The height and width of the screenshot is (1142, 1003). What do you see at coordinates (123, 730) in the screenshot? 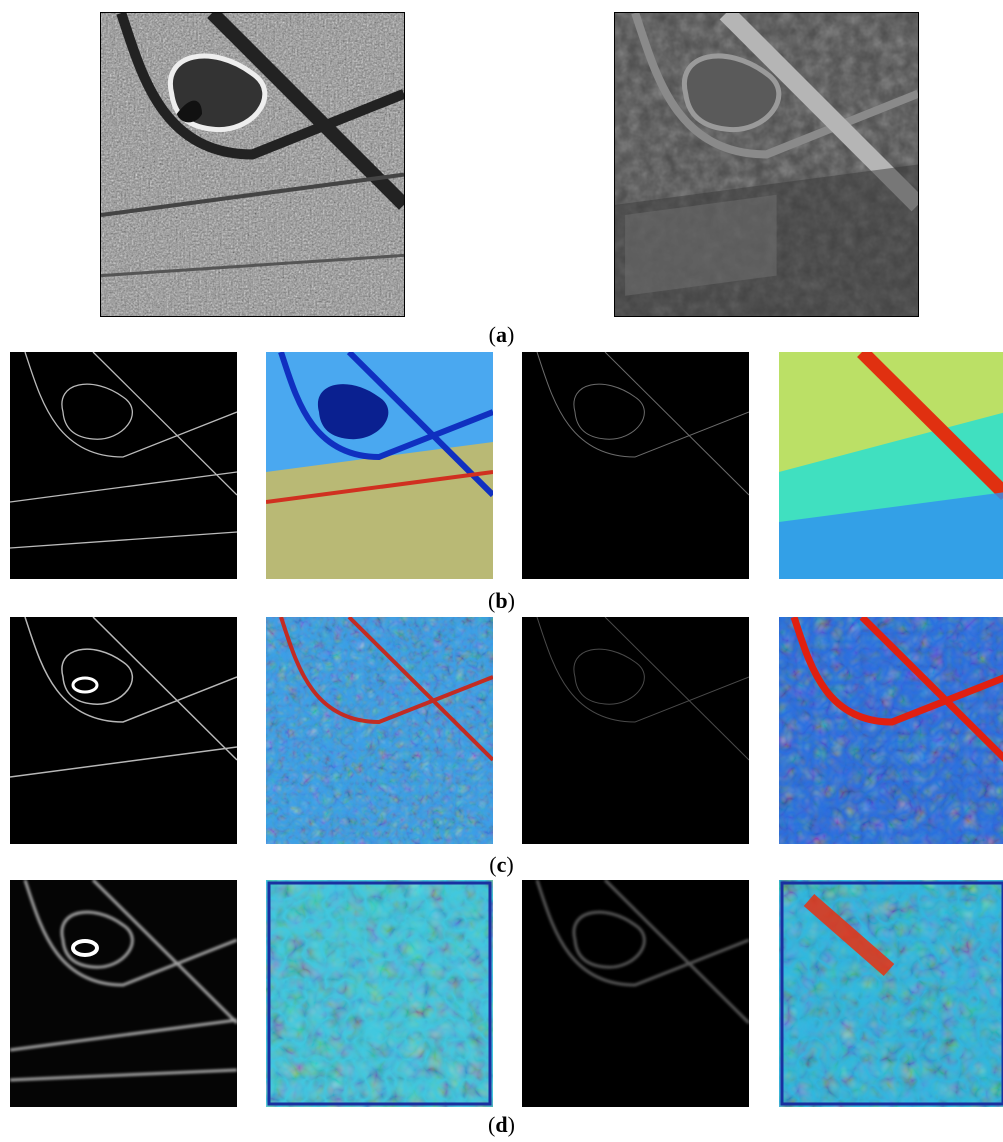
I see `gradient-magnitude-sar-c` at bounding box center [123, 730].